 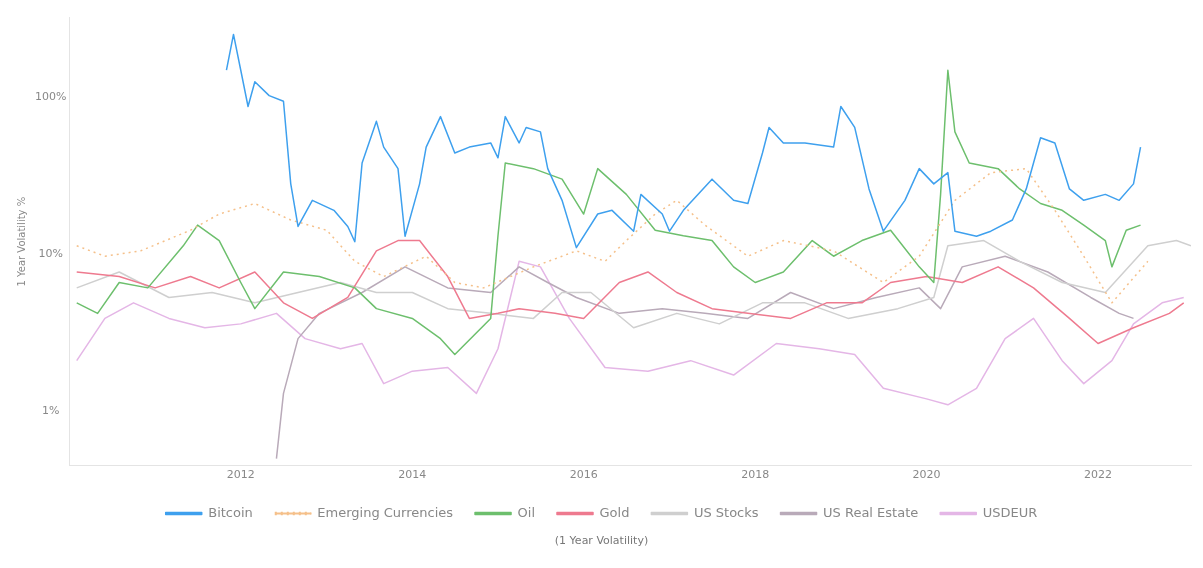 What do you see at coordinates (755, 475) in the screenshot?
I see `x-tick-label: 2018` at bounding box center [755, 475].